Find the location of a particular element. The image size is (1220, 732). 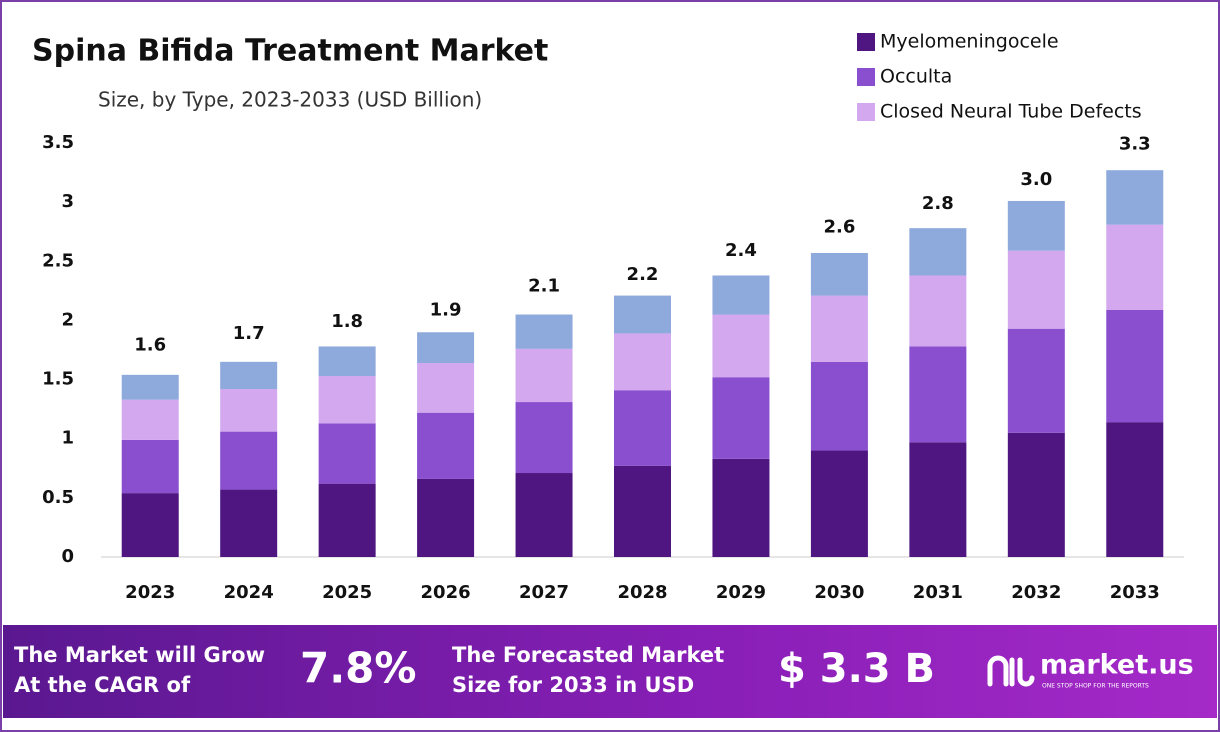

x-tick-label: 2030 is located at coordinates (839, 592).